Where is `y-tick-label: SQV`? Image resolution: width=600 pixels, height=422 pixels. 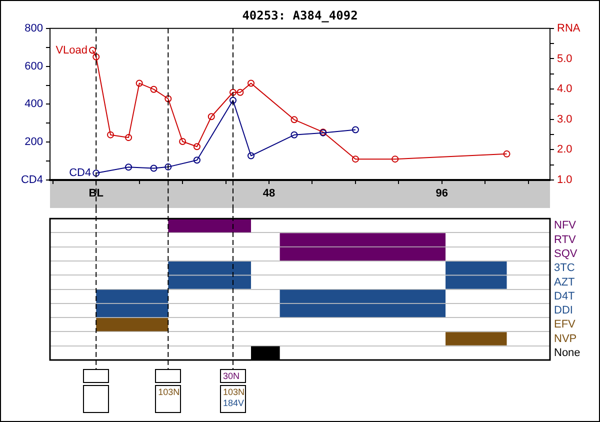 y-tick-label: SQV is located at coordinates (566, 254).